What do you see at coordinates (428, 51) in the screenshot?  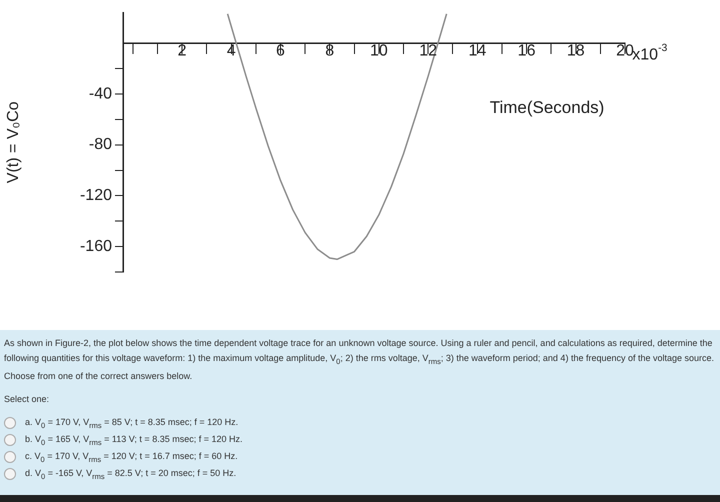 I see `x-tick-label: 12` at bounding box center [428, 51].